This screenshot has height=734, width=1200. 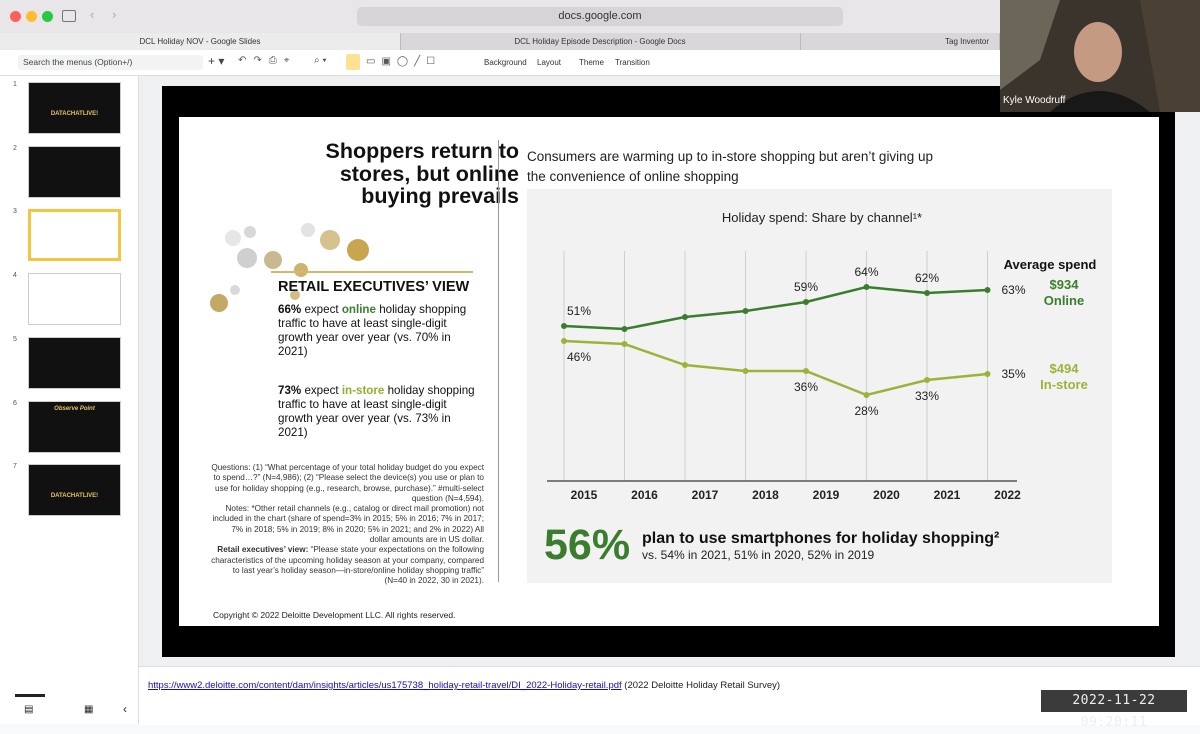 What do you see at coordinates (353, 62) in the screenshot?
I see `select-tool` at bounding box center [353, 62].